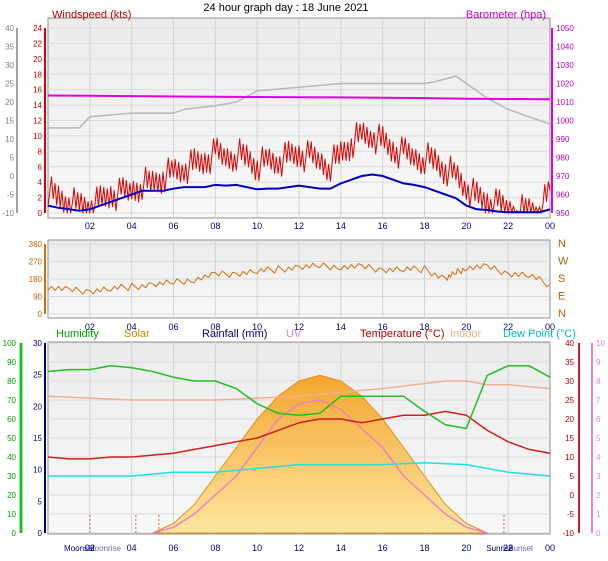 The image size is (608, 561). I want to click on wind-outer-tick: -10, so click(8, 213).